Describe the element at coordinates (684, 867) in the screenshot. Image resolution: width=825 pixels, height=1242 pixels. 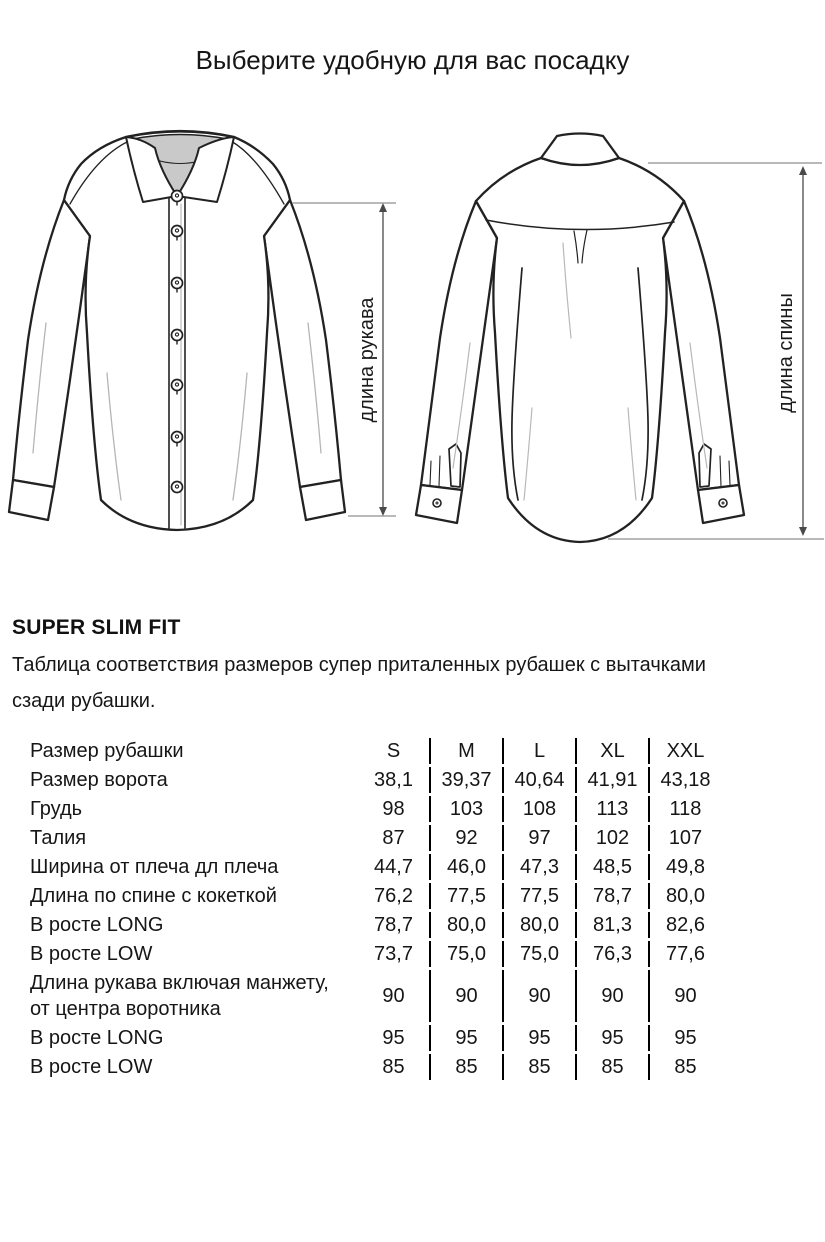
I see `row-value: 49,8` at that location.